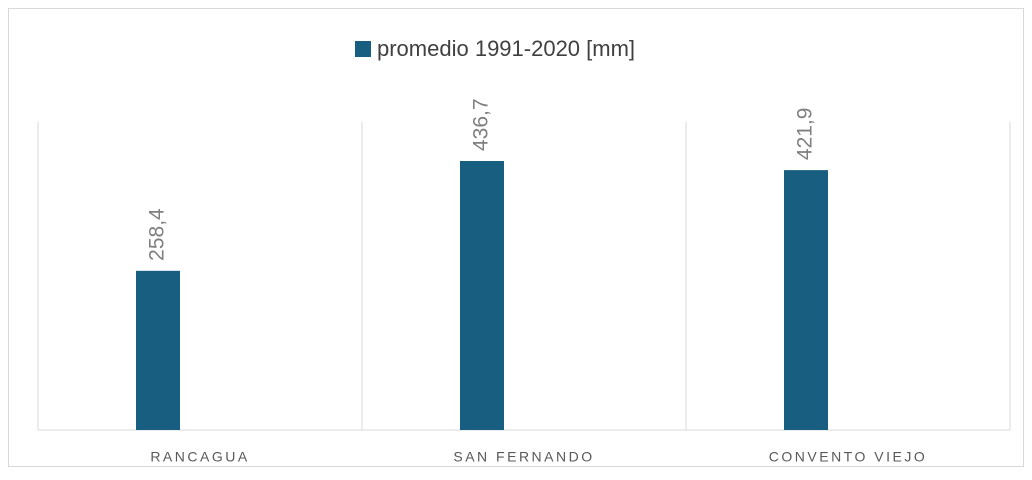 Image resolution: width=1032 pixels, height=480 pixels. I want to click on data-label: 258,4, so click(157, 234).